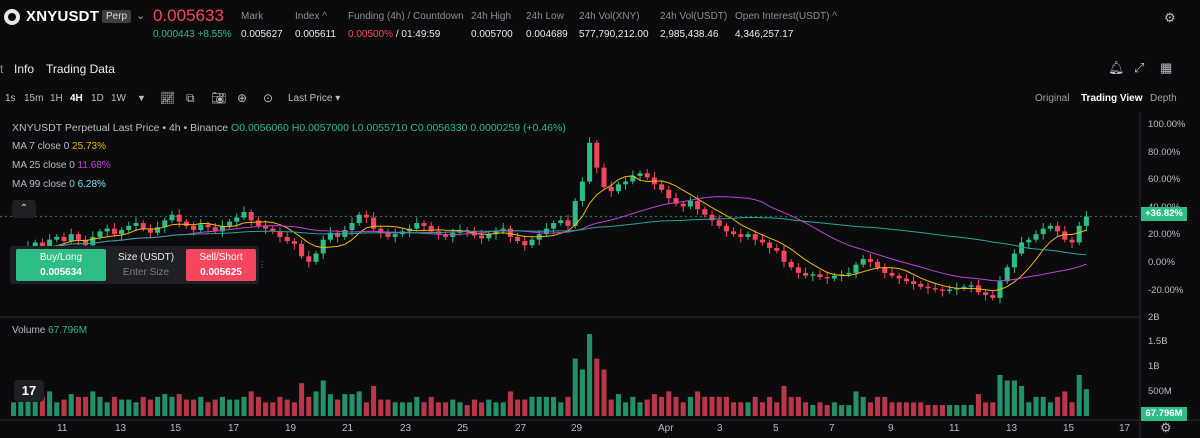 Image resolution: width=1200 pixels, height=438 pixels. I want to click on tf-dropdown-icon: ▼, so click(141, 98).